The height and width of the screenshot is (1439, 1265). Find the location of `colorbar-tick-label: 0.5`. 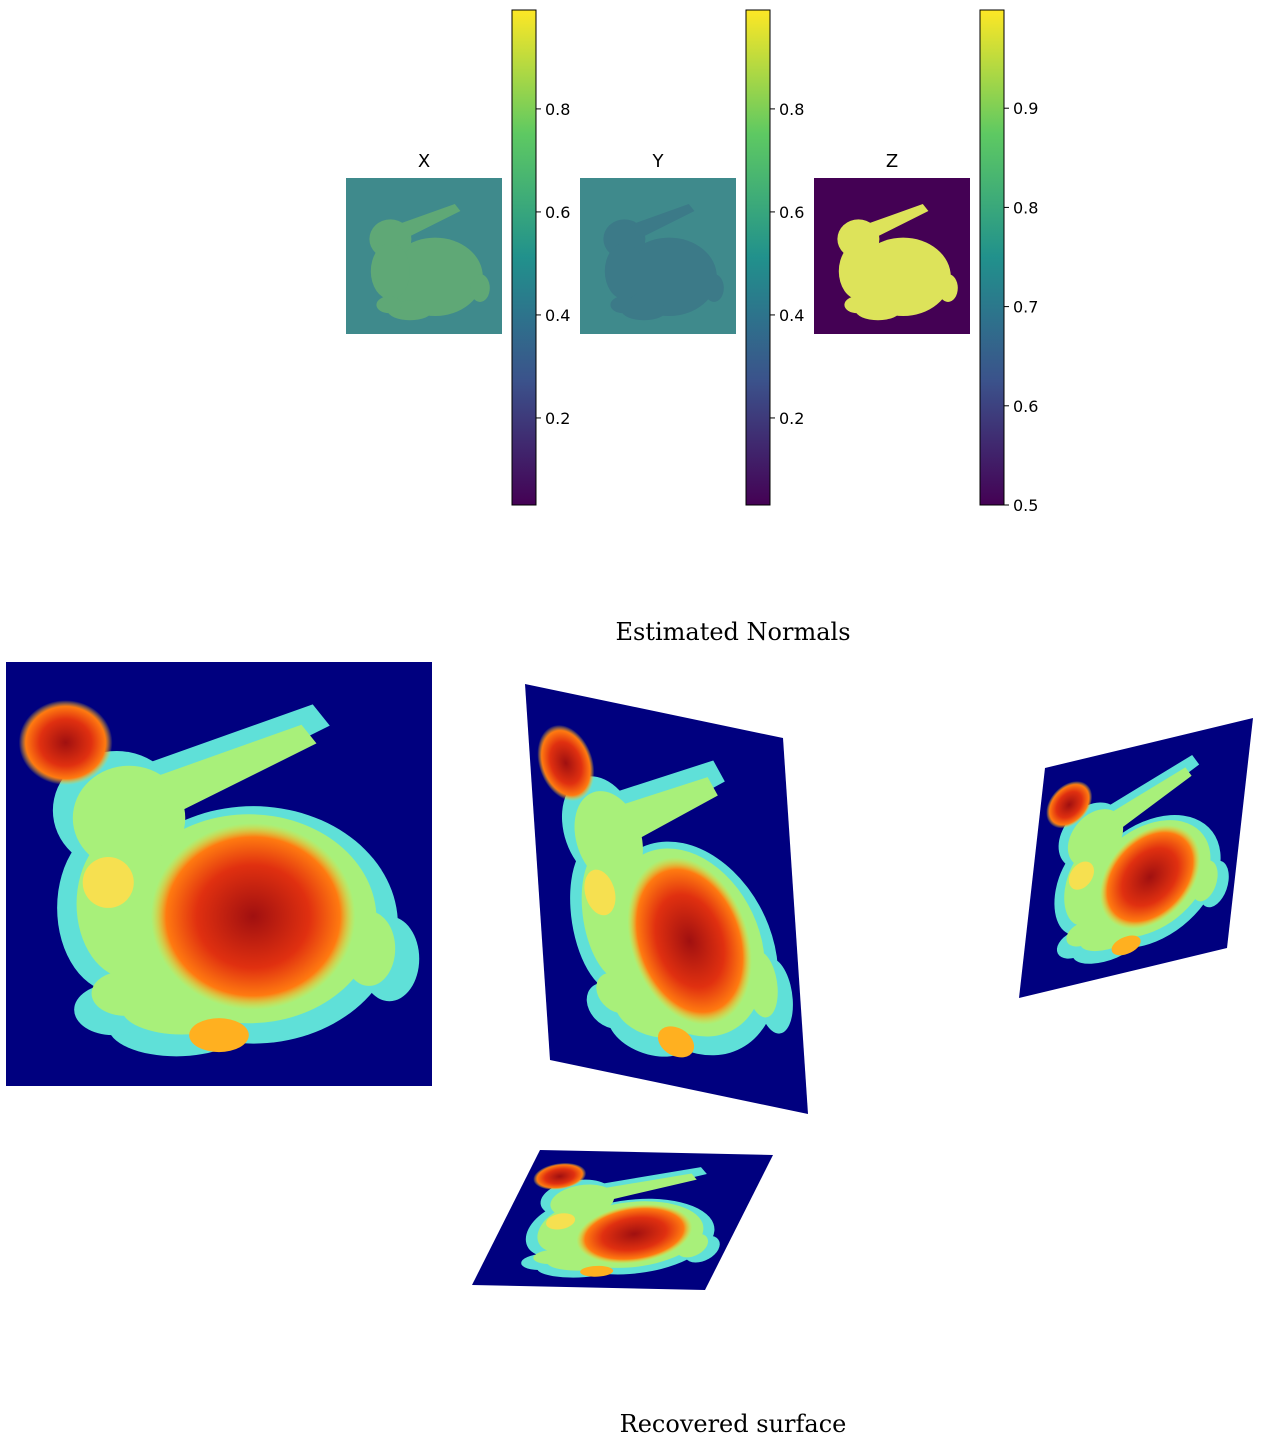

colorbar-tick-label: 0.5 is located at coordinates (1025, 505).